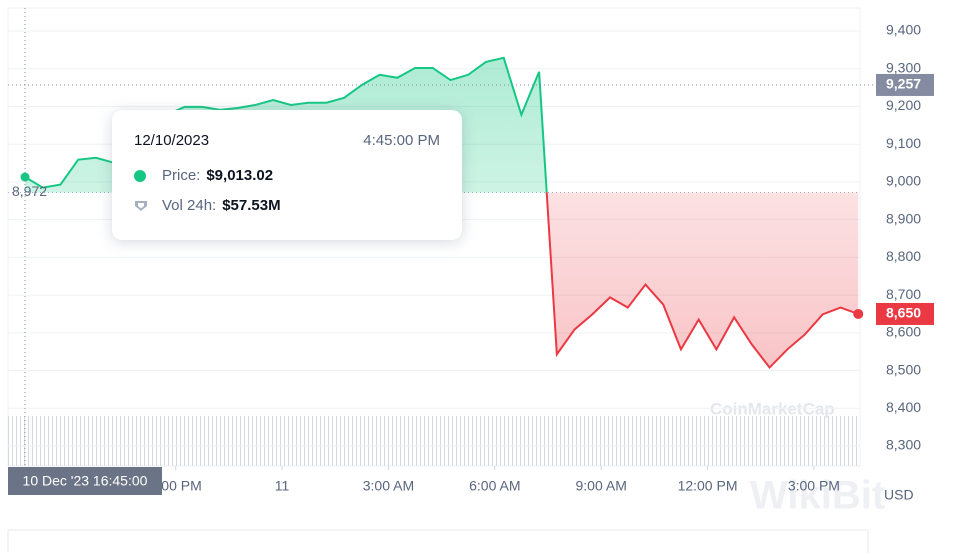 Image resolution: width=962 pixels, height=553 pixels. Describe the element at coordinates (903, 332) in the screenshot. I see `y-tick-label: 8,600` at that location.